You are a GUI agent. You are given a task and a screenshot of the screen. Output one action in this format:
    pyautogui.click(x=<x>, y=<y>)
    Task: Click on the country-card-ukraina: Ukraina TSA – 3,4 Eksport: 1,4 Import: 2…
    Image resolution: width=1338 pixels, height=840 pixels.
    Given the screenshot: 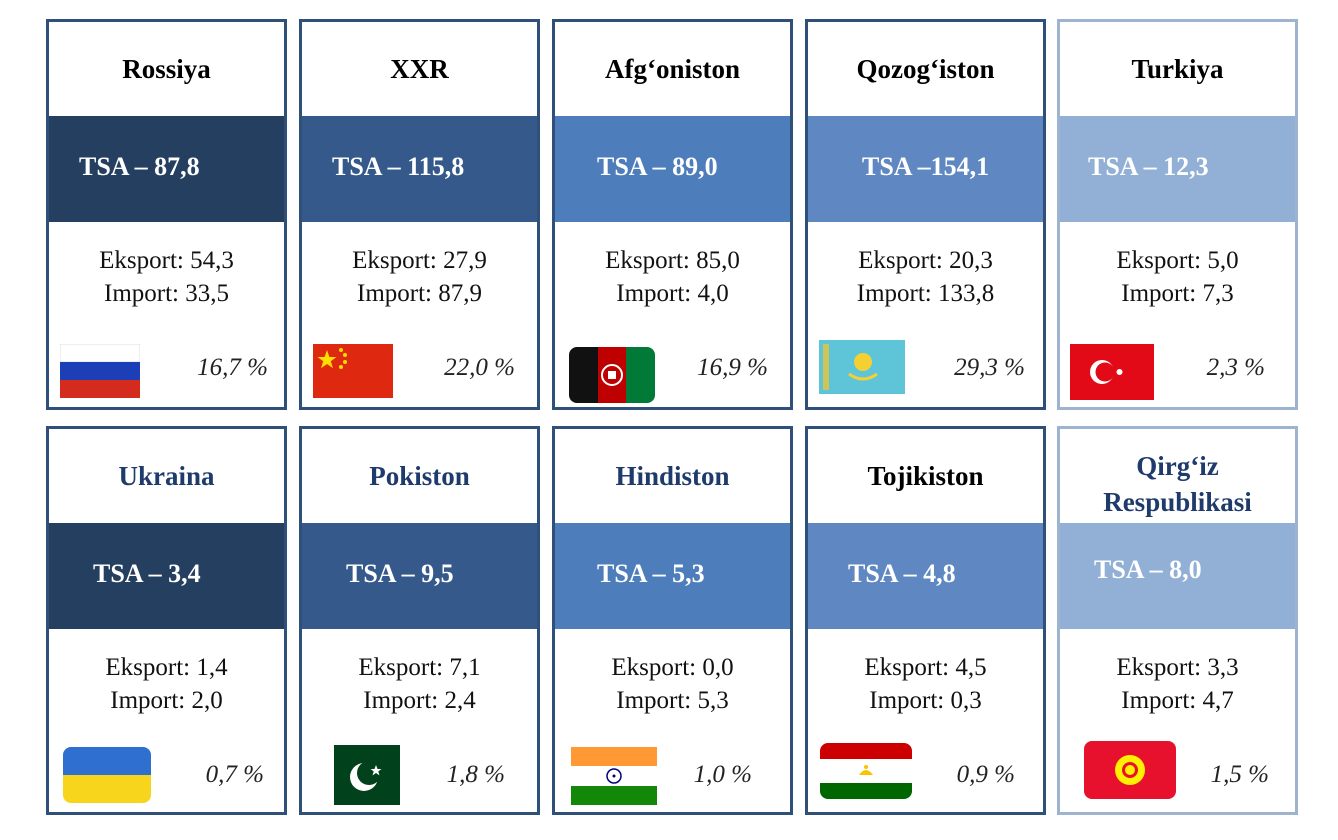 What is the action you would take?
    pyautogui.click(x=166, y=620)
    